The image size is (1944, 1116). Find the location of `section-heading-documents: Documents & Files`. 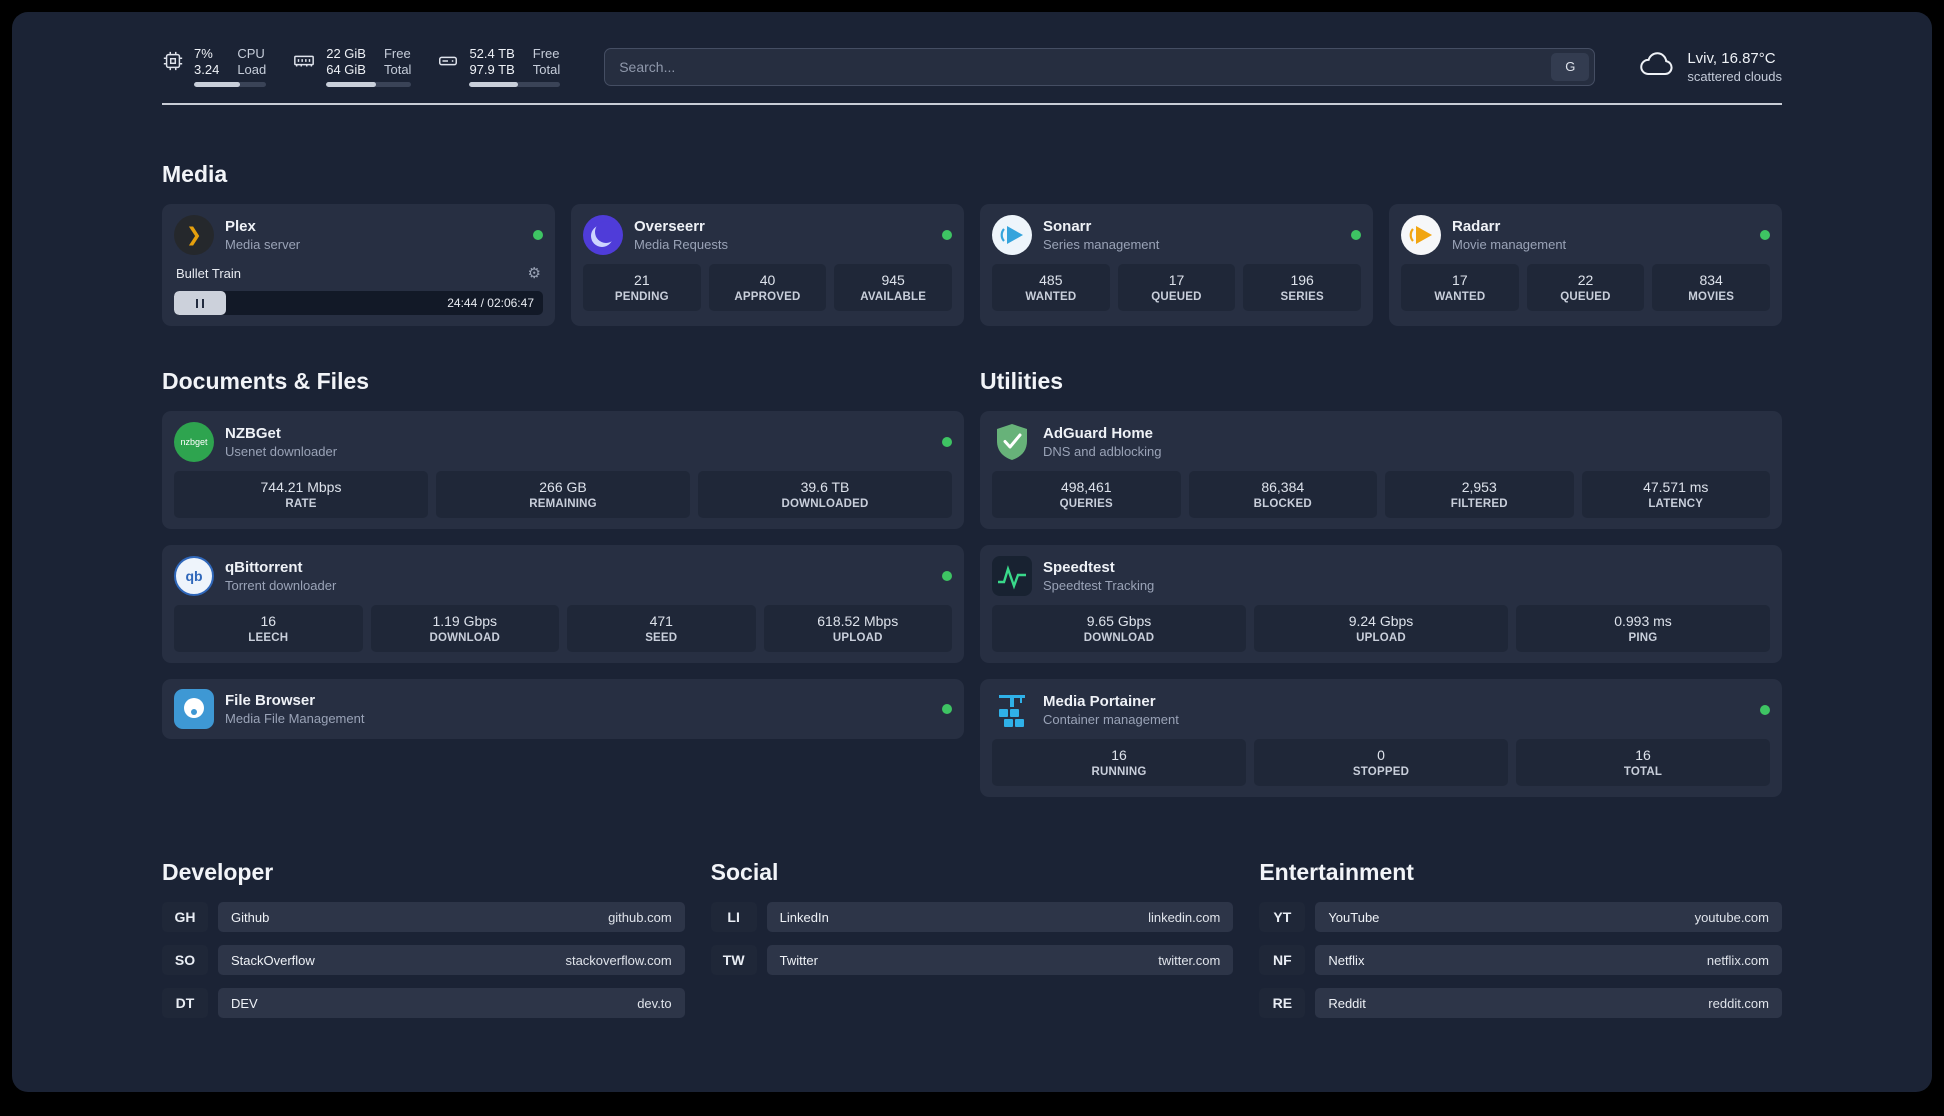

section-heading-documents: Documents & Files is located at coordinates (266, 381).